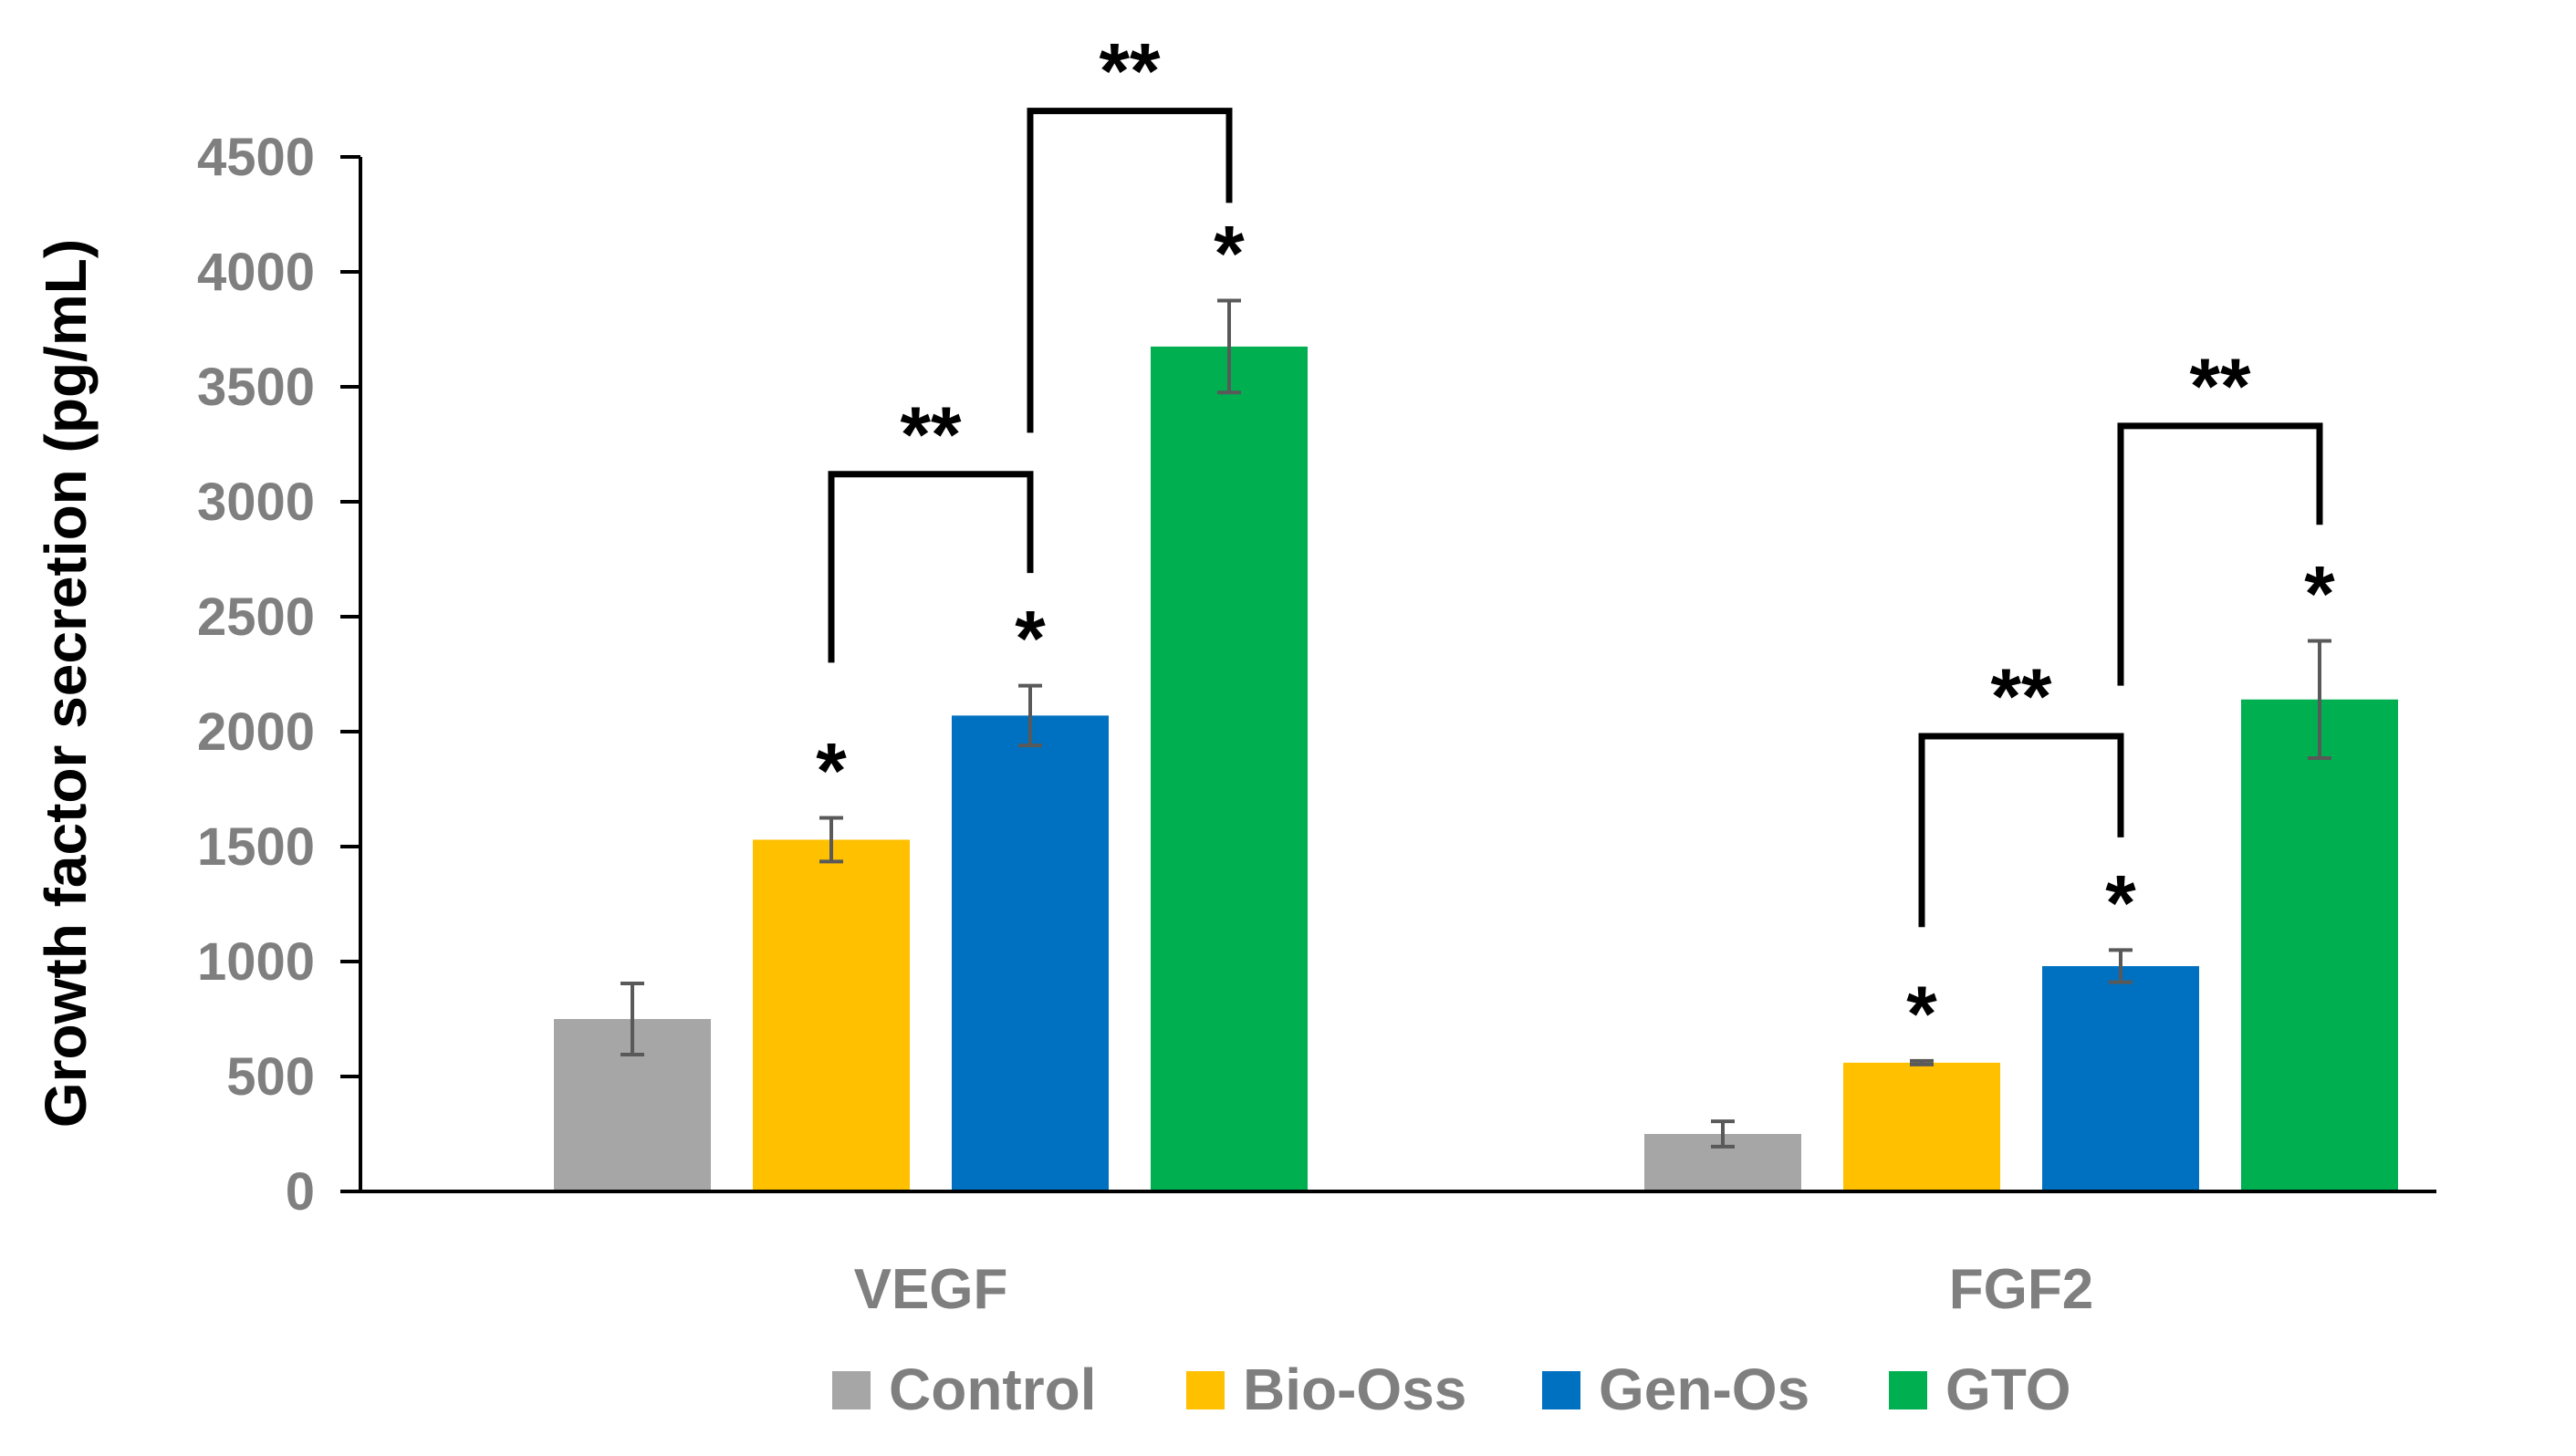  I want to click on legend-item: Bio-Oss, so click(1326, 1389).